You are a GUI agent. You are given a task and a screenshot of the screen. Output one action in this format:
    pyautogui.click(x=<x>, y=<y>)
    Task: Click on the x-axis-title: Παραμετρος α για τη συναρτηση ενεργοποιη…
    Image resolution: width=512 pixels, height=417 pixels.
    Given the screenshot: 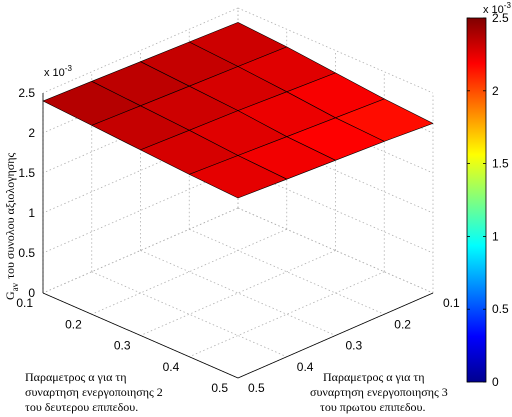 What is the action you would take?
    pyautogui.click(x=94, y=392)
    